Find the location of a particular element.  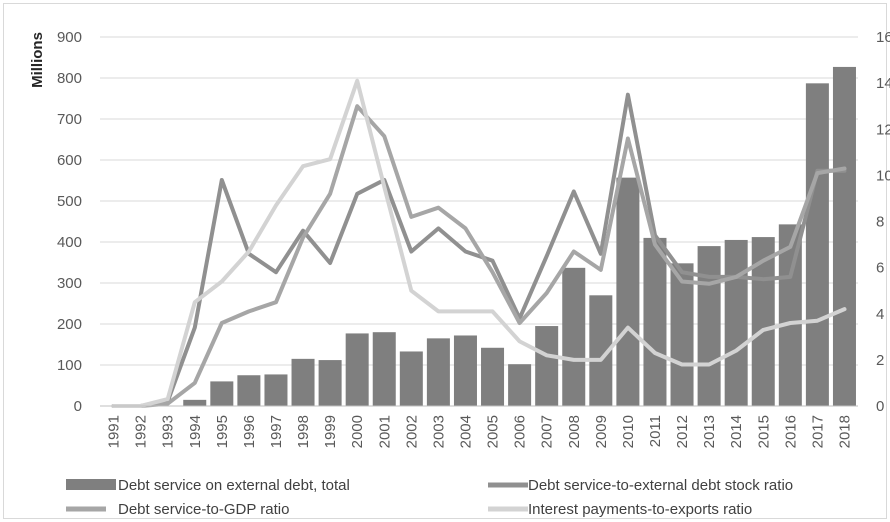

x-tick-label: 2001 is located at coordinates (384, 431).